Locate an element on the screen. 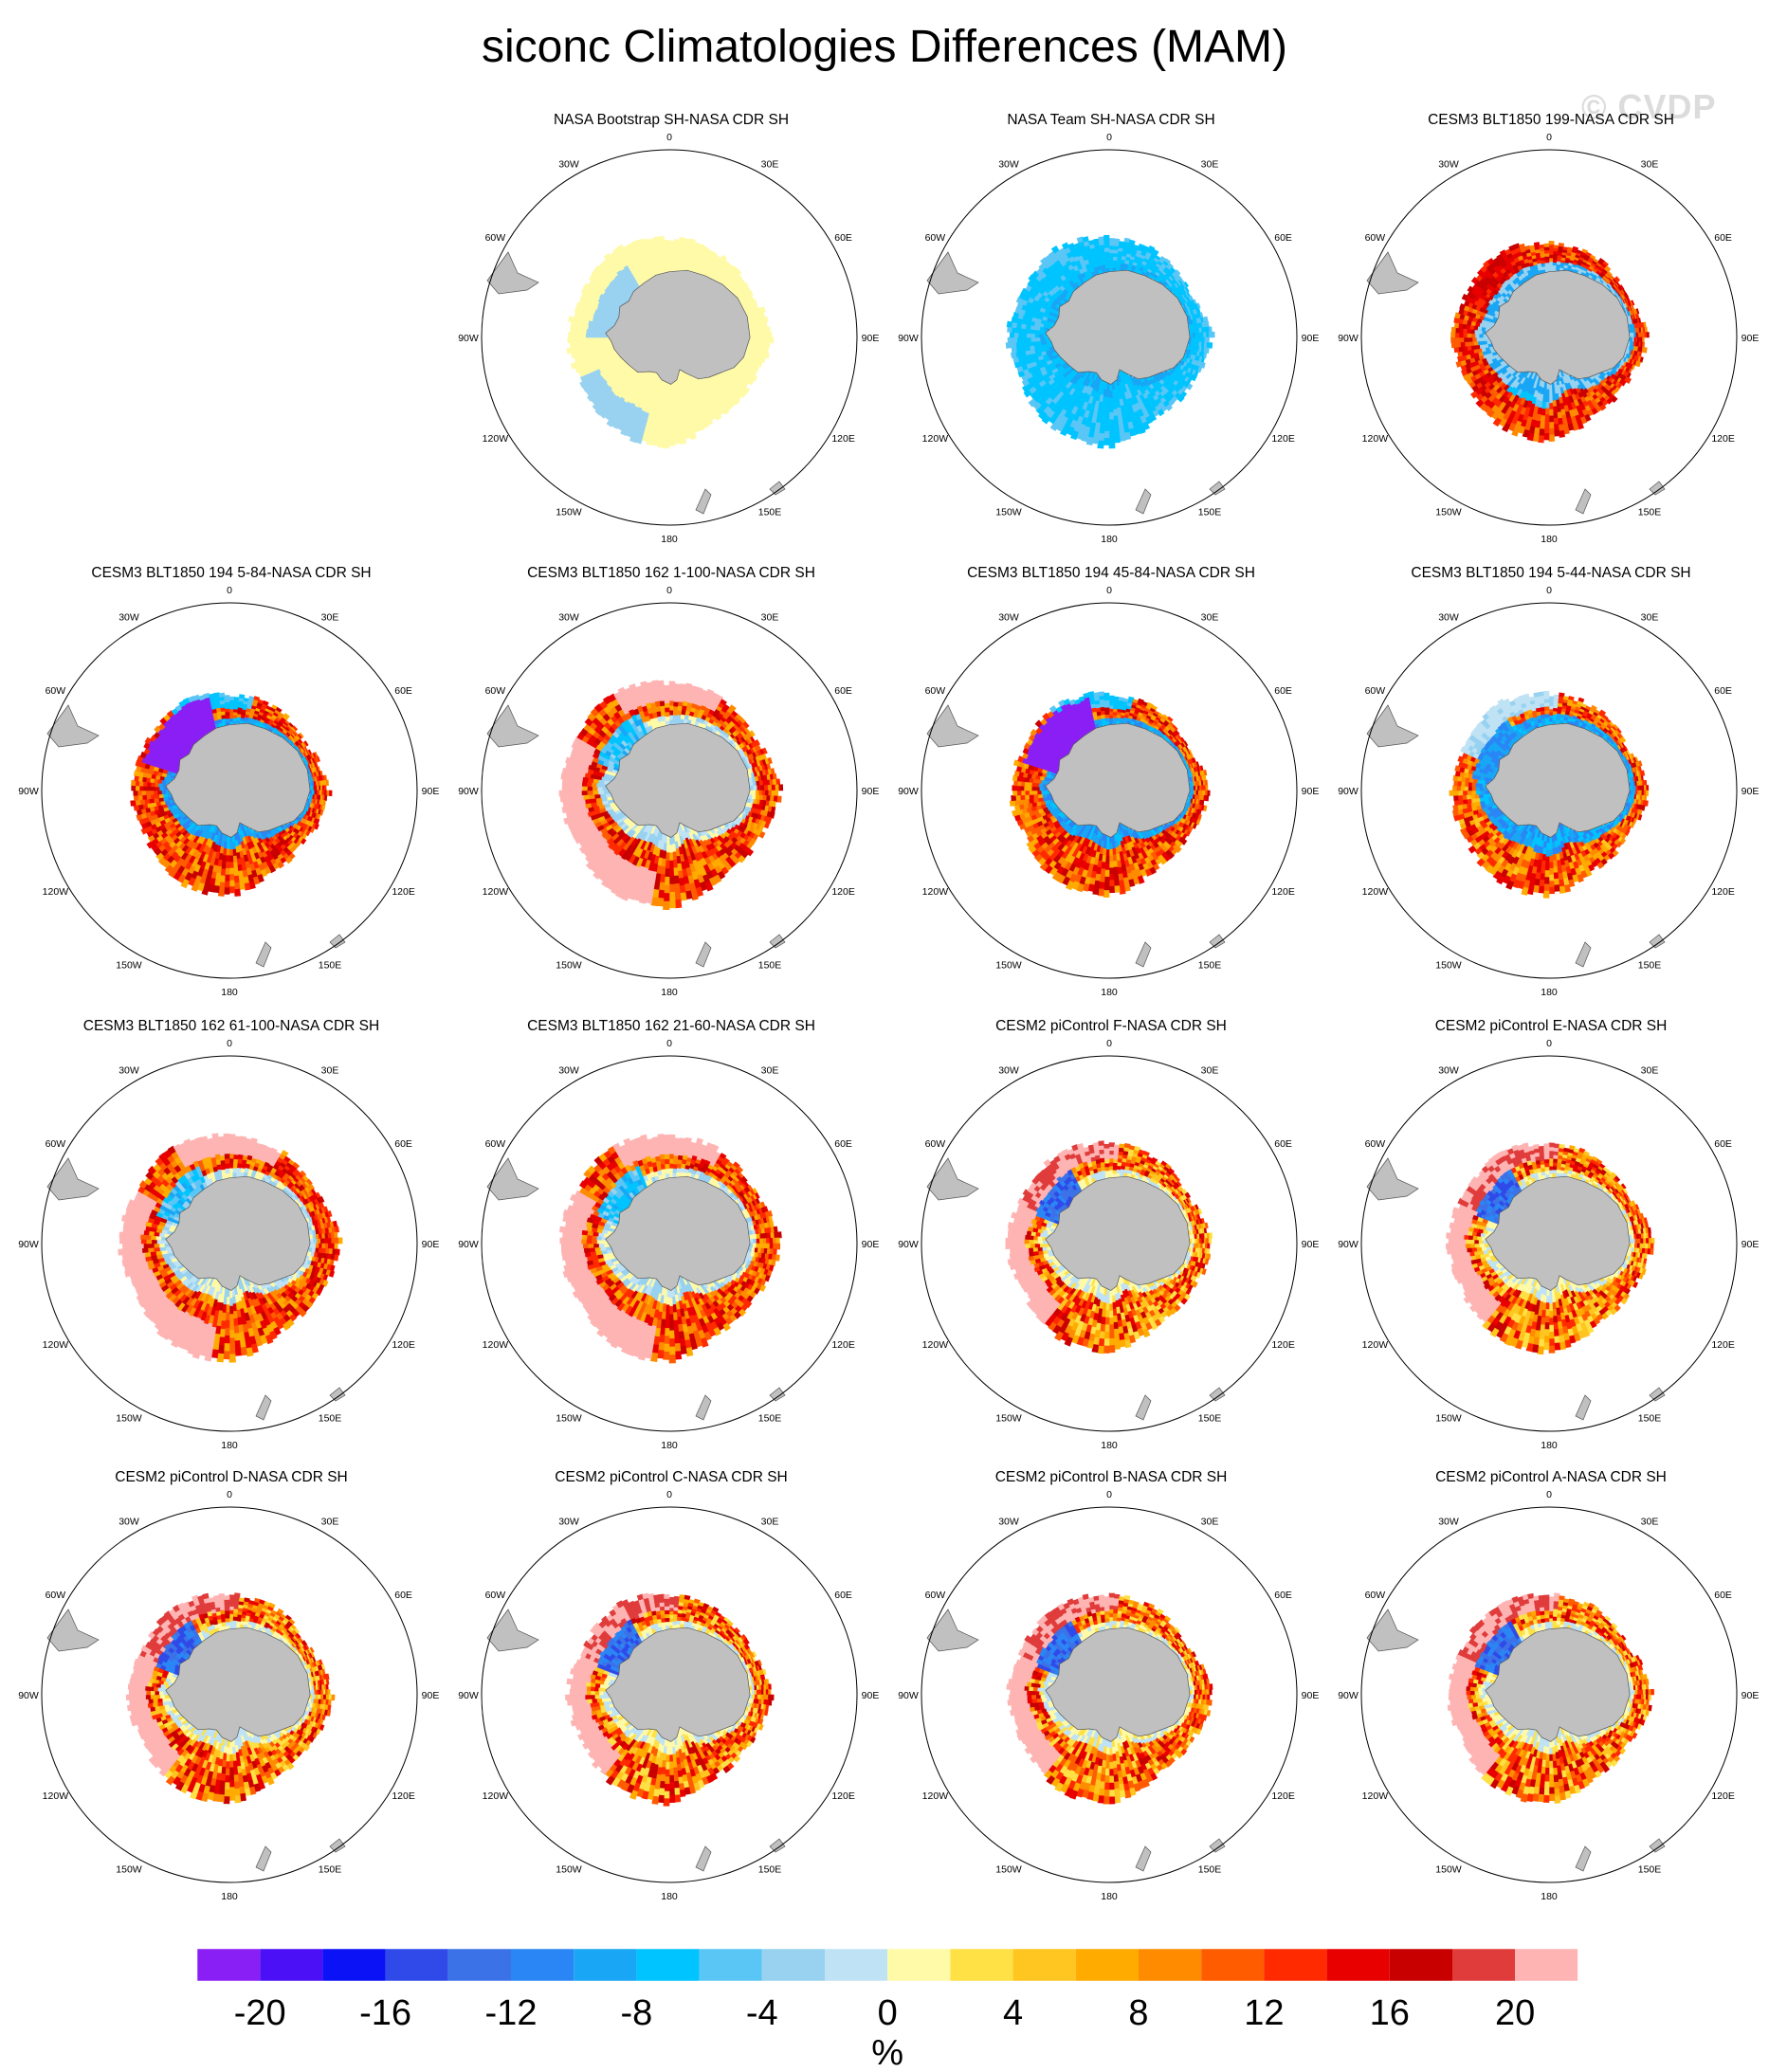 This screenshot has width=1769, height=2072. longitude-label: 150E is located at coordinates (331, 966).